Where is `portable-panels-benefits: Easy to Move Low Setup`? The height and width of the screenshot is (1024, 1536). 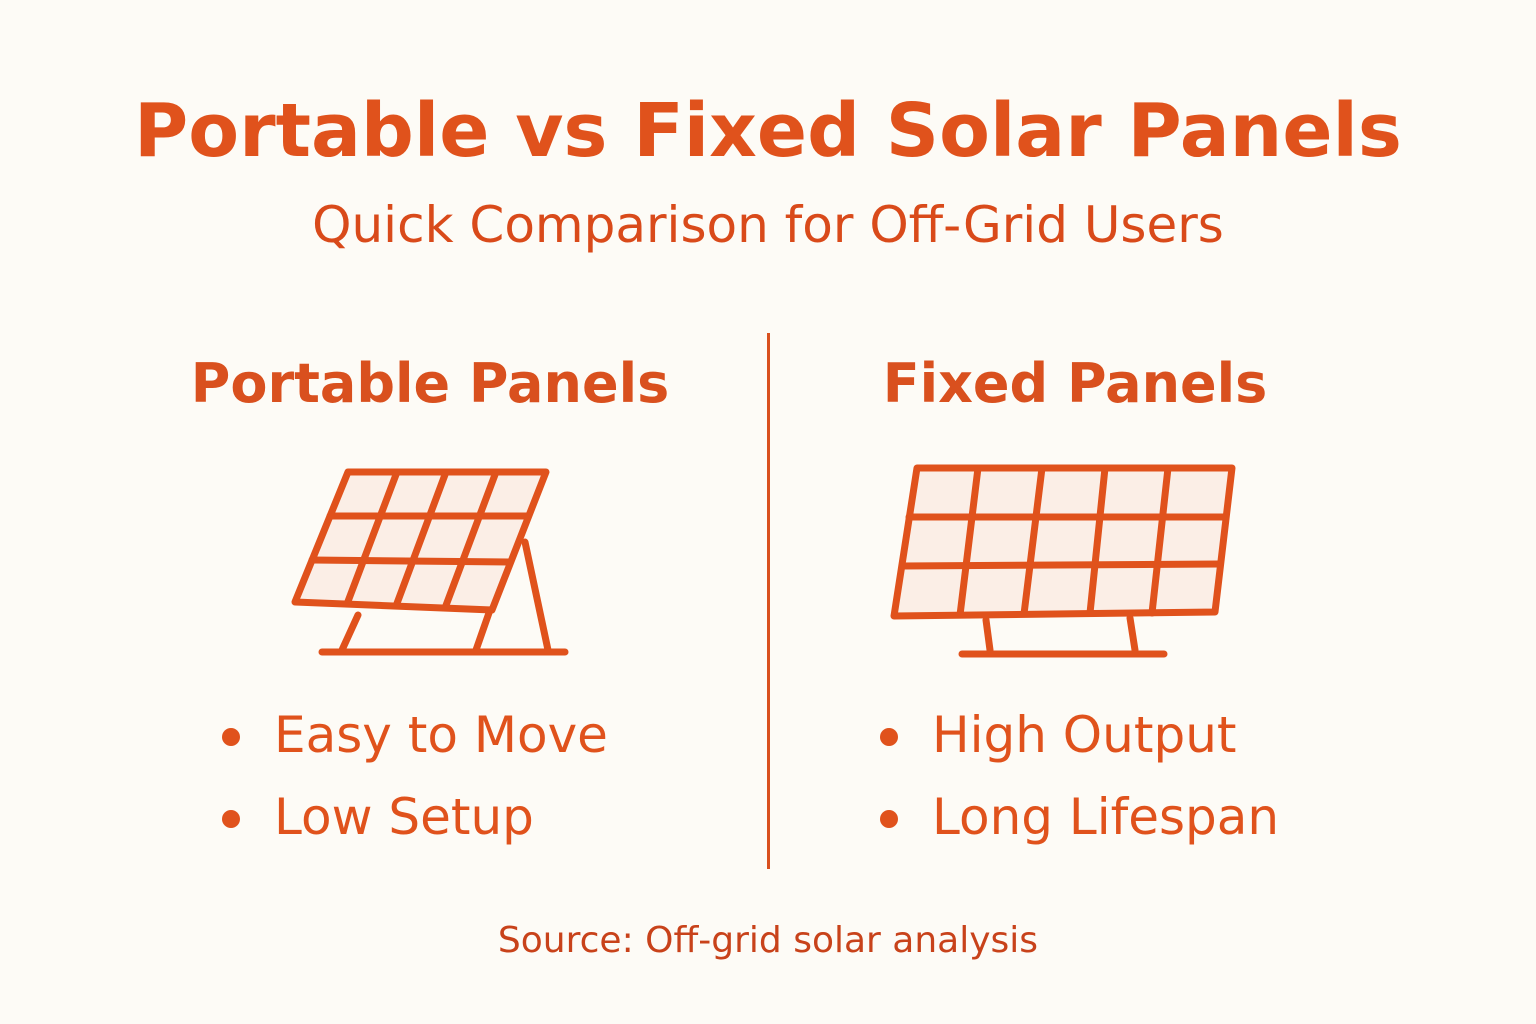
portable-panels-benefits: Easy to Move Low Setup is located at coordinates (415, 786).